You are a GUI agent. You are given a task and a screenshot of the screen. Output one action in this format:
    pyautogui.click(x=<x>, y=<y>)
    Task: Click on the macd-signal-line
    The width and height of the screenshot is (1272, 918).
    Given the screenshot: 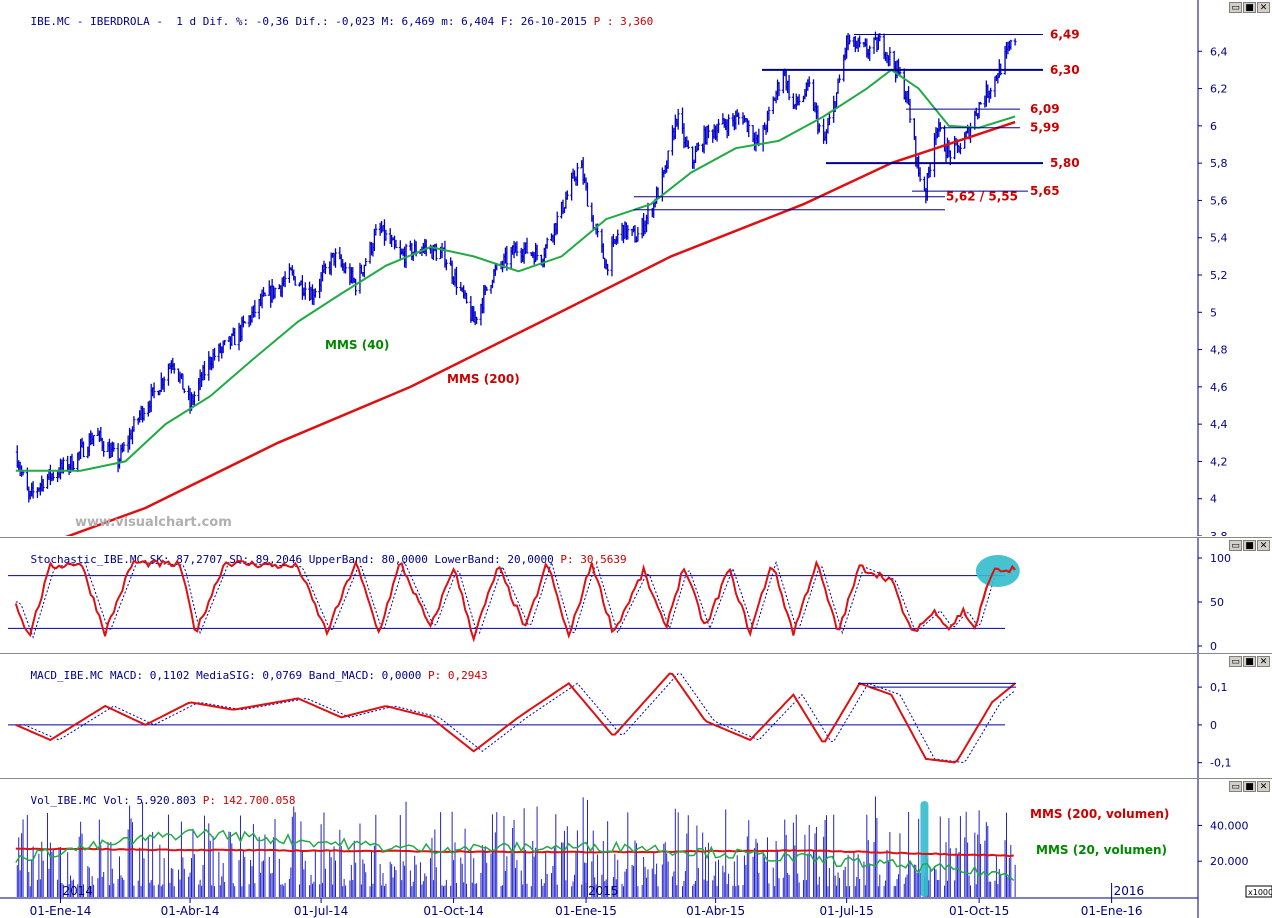 What is the action you would take?
    pyautogui.click(x=515, y=718)
    